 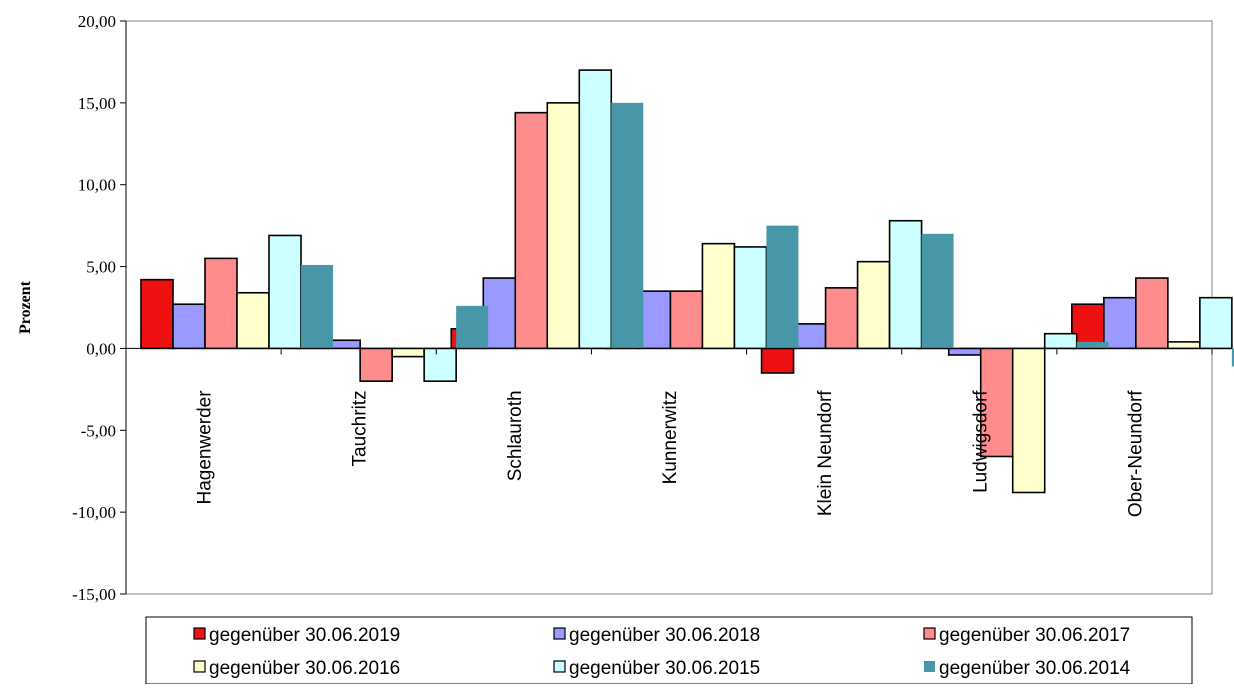 What do you see at coordinates (97, 103) in the screenshot?
I see `y-tick-label: 15,00` at bounding box center [97, 103].